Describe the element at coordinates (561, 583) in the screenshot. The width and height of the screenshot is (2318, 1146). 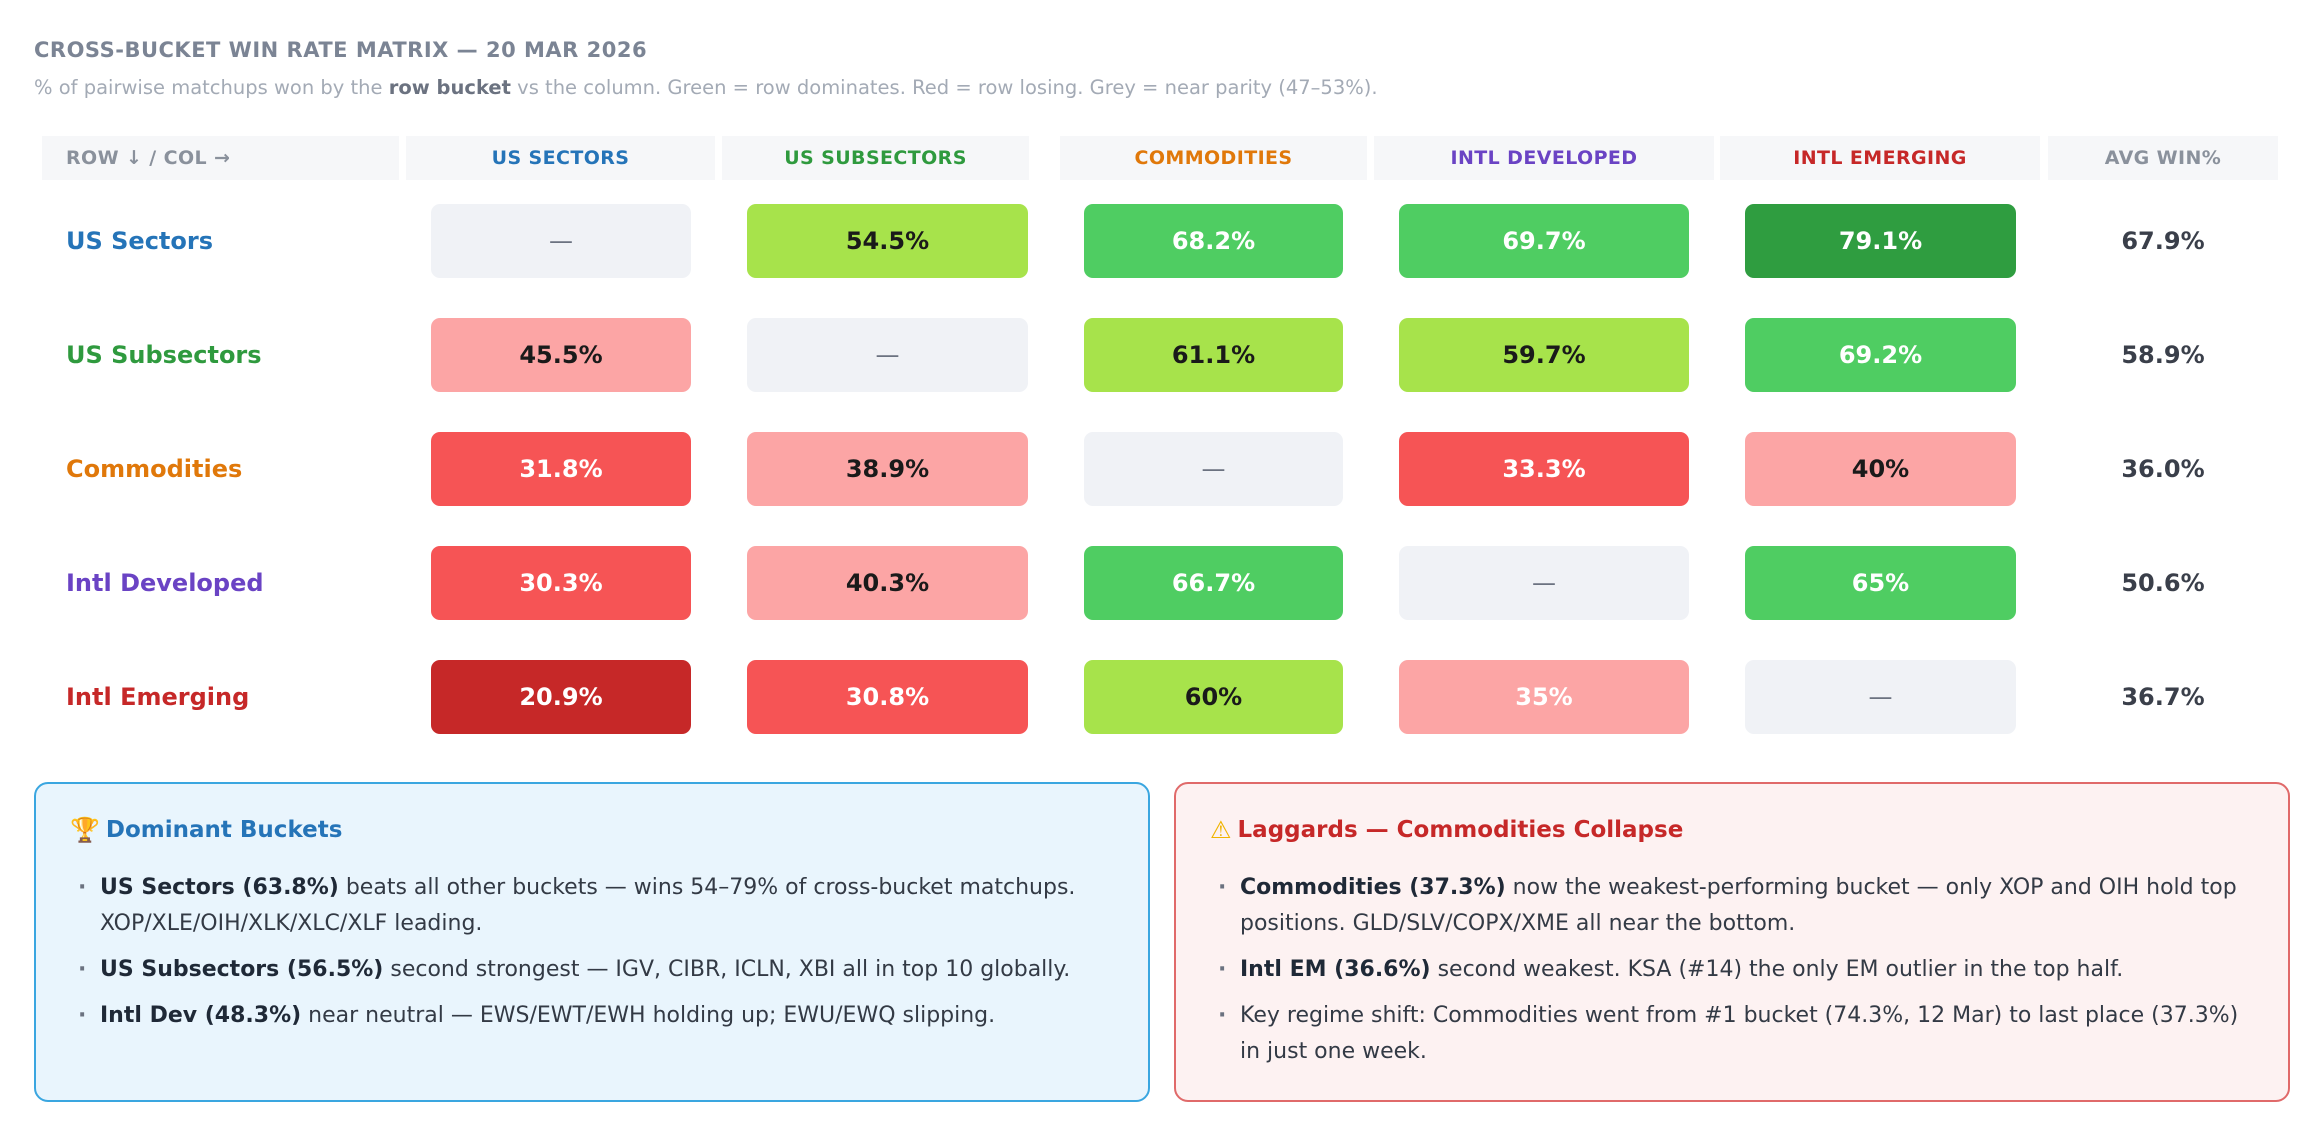
I see `matrix-cell: 30.3%` at that location.